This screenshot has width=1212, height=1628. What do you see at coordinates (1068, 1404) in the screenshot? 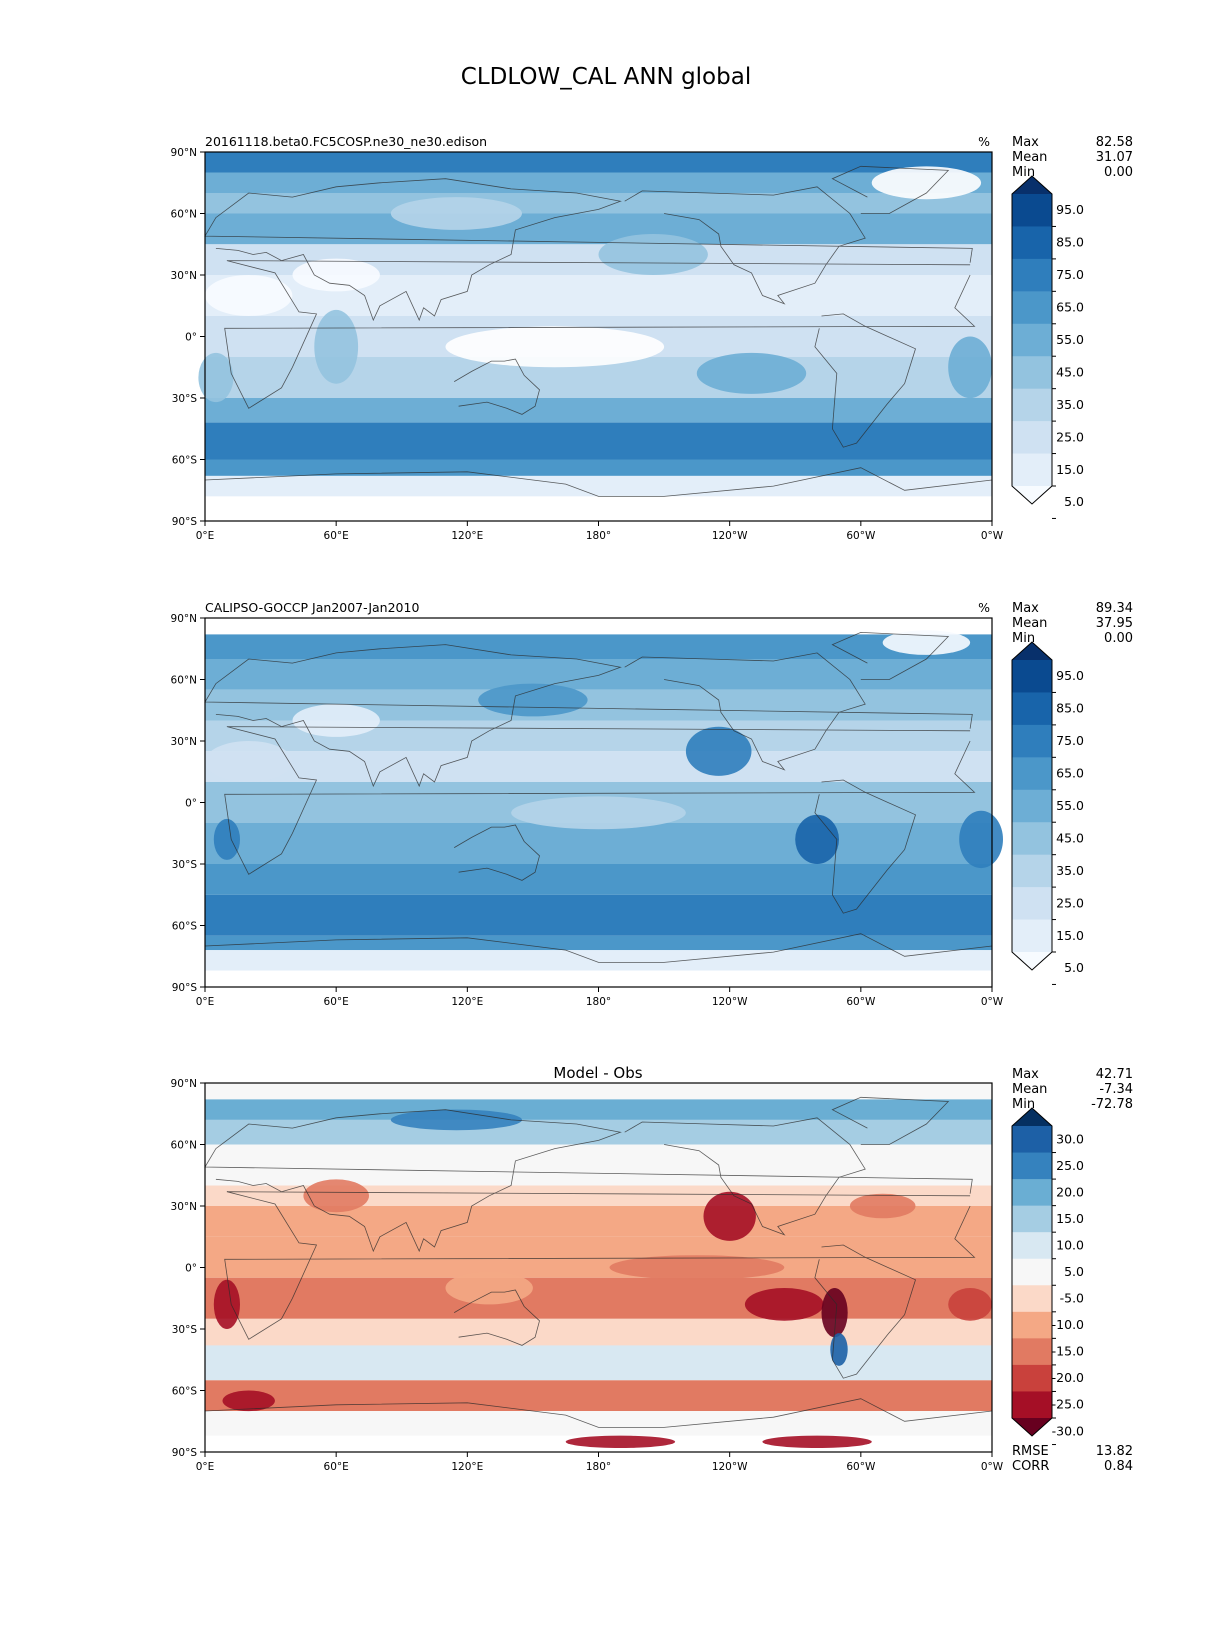
I see `colorbar-label: -25.0` at bounding box center [1068, 1404].